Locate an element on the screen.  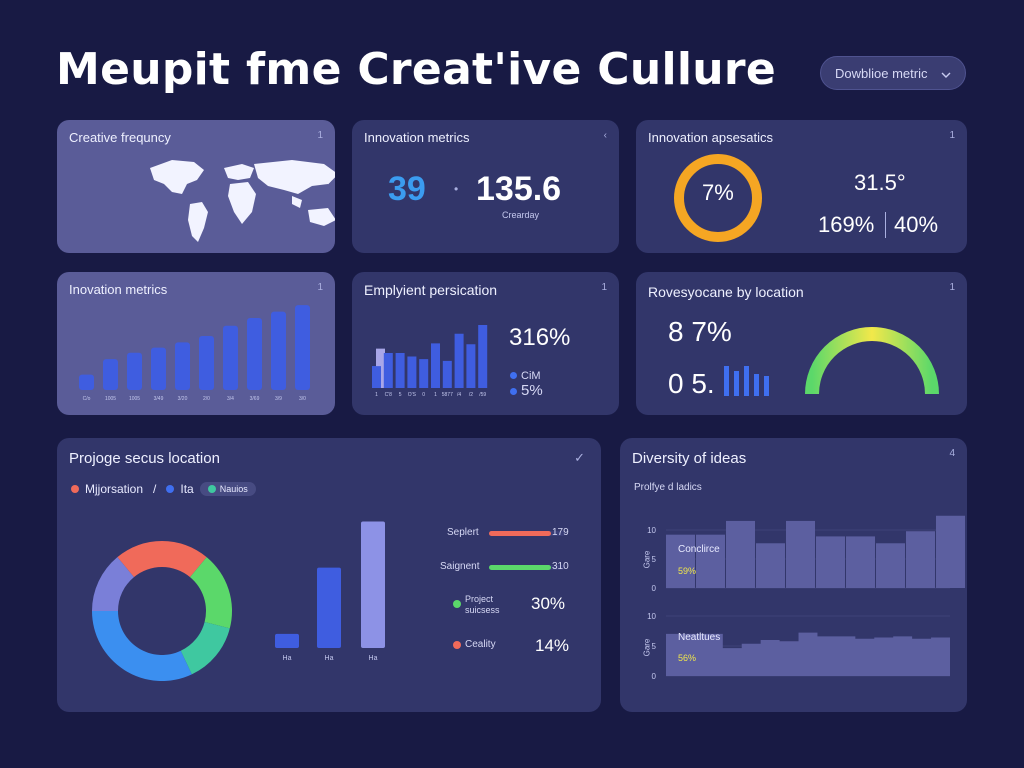
panel-label: Conclirce is located at coordinates (699, 549).